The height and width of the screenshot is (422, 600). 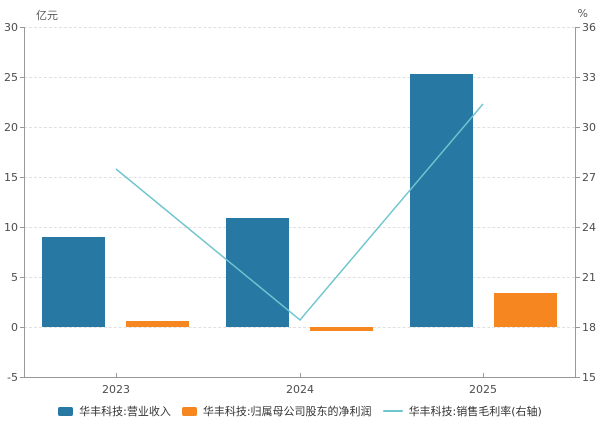 What do you see at coordinates (475, 411) in the screenshot?
I see `legend-label: 华丰科技:销售毛利率(右轴)` at bounding box center [475, 411].